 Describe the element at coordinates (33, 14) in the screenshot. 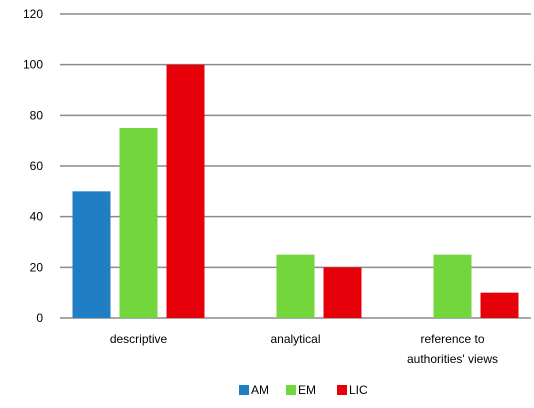

I see `y-tick-label: 120` at that location.